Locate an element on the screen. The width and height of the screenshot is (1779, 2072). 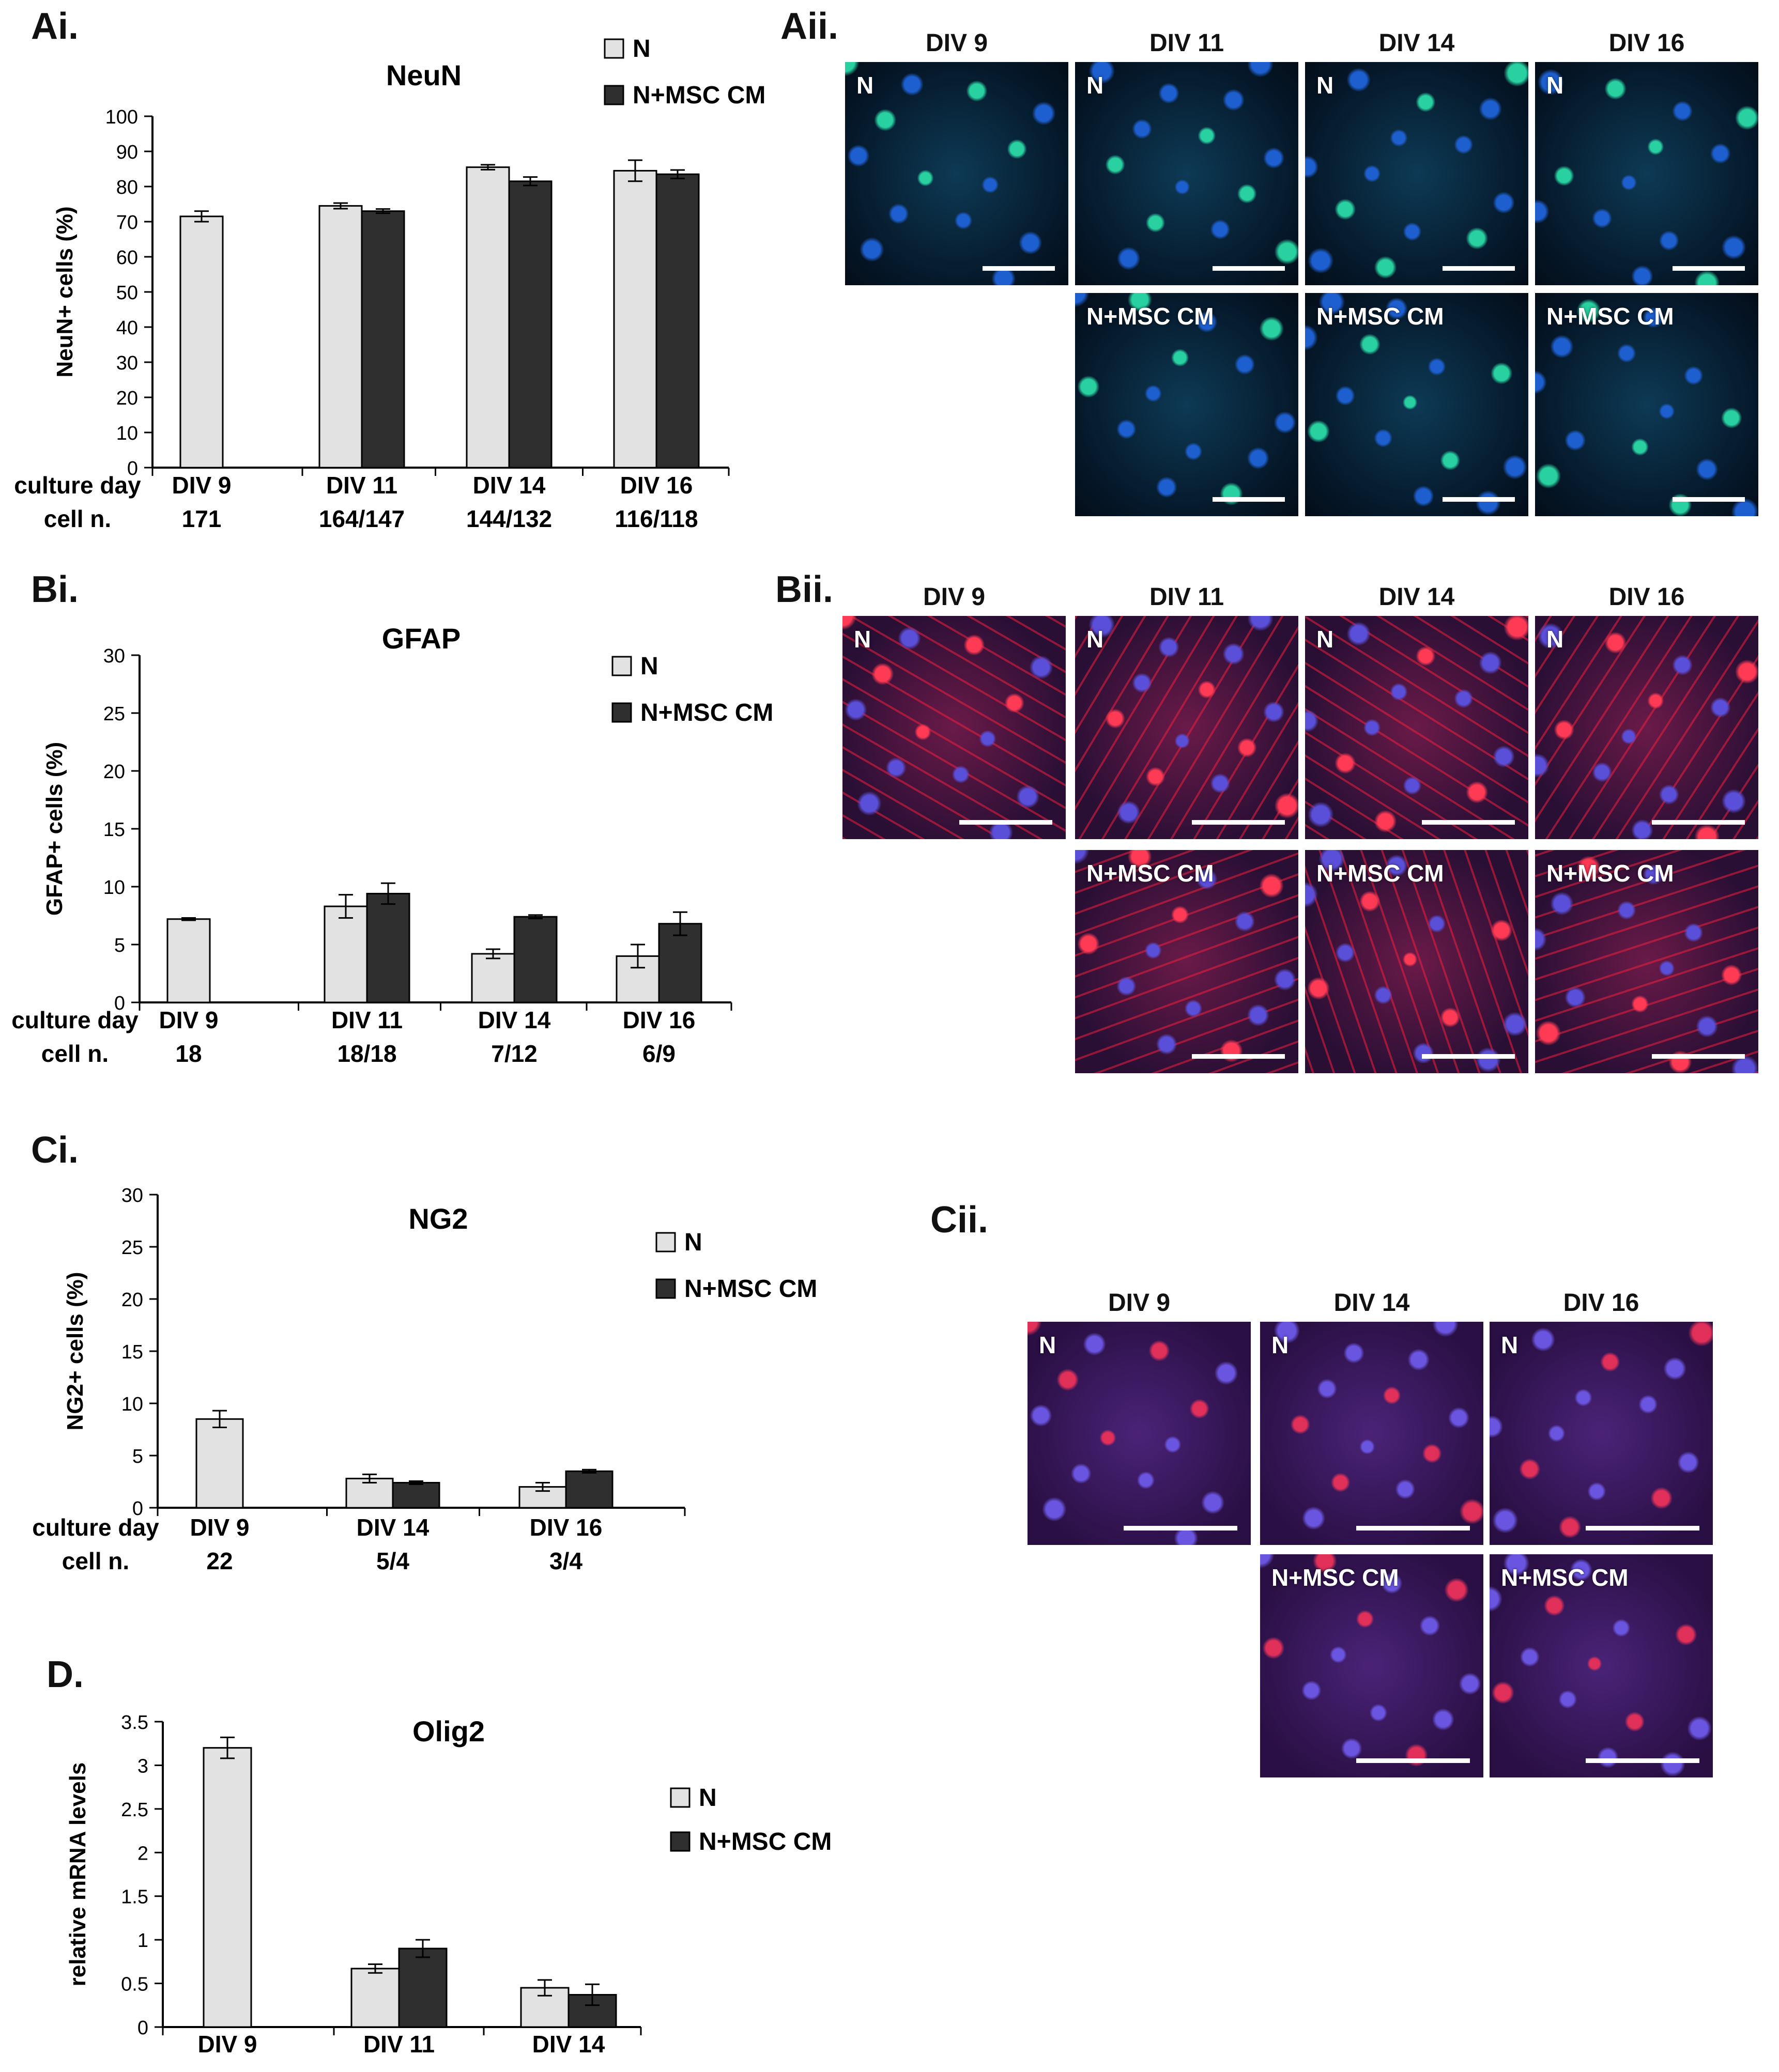
neun-cell-n-label: 116/118 is located at coordinates (656, 518).